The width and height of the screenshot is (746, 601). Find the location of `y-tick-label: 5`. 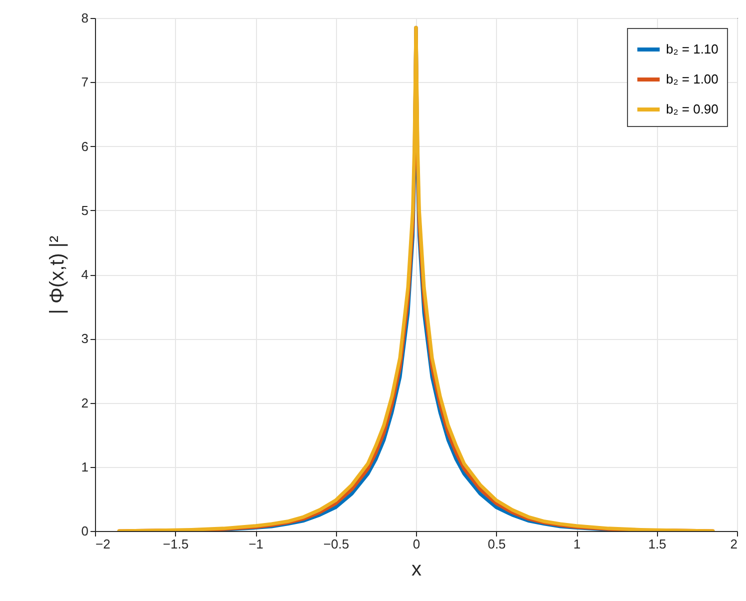

y-tick-label: 5 is located at coordinates (84, 210).